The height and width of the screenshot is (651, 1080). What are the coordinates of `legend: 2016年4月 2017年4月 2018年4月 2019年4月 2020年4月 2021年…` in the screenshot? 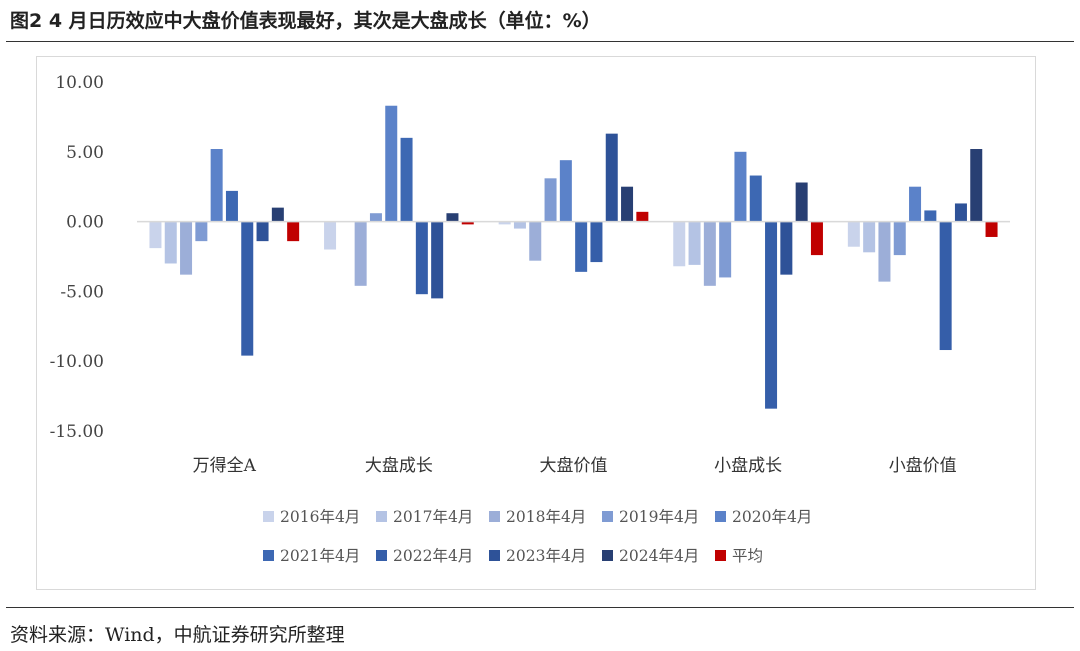 It's located at (537, 536).